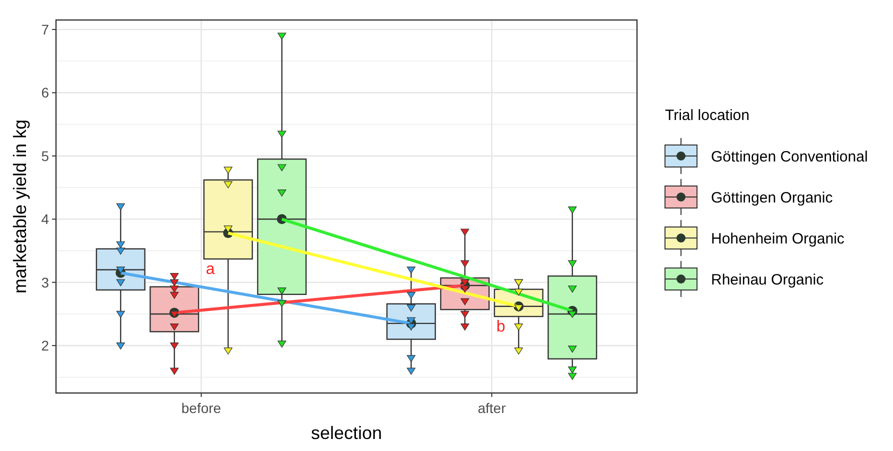 This screenshot has width=893, height=451. I want to click on x-tick-label: after, so click(492, 408).